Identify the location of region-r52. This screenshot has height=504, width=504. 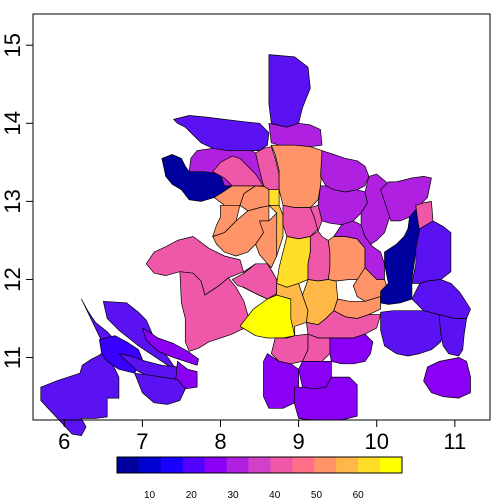
(281, 381).